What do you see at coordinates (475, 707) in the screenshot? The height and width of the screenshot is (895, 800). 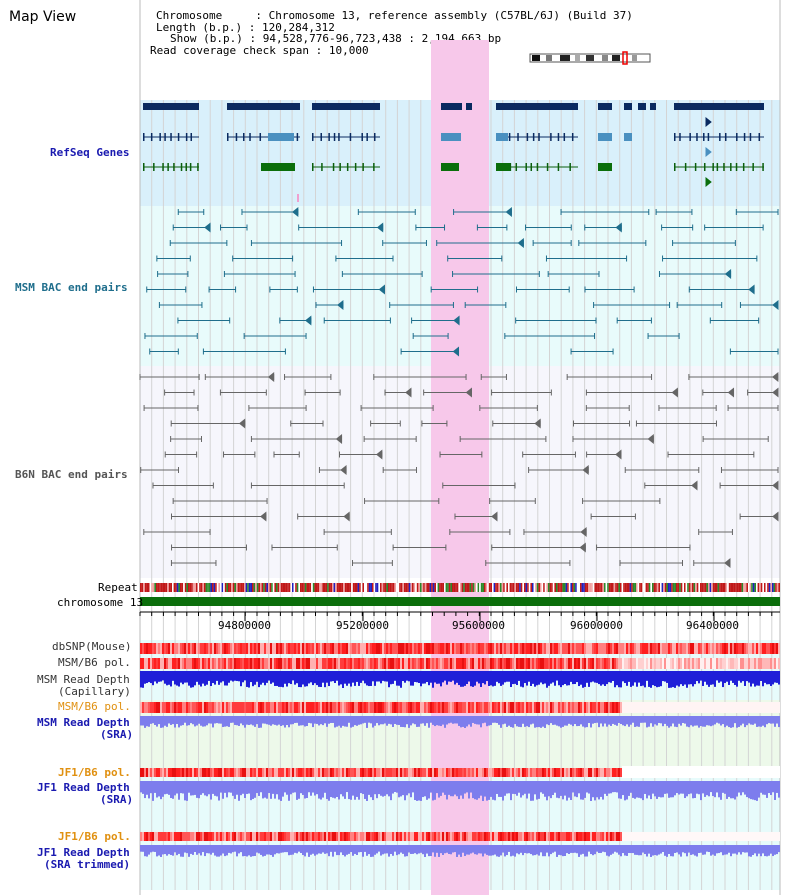 I see `msm-b6-pol-2-cell` at bounding box center [475, 707].